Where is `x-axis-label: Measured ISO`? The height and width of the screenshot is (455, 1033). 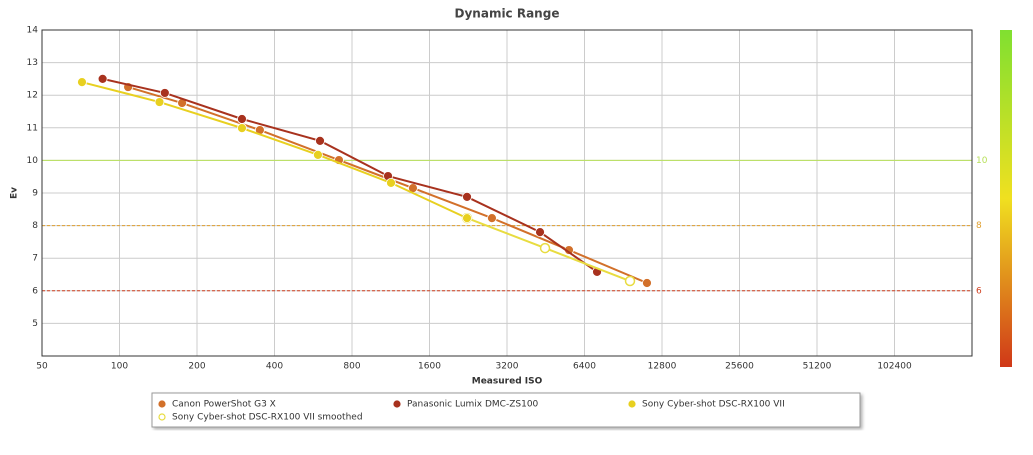
x-axis-label: Measured ISO is located at coordinates (507, 382).